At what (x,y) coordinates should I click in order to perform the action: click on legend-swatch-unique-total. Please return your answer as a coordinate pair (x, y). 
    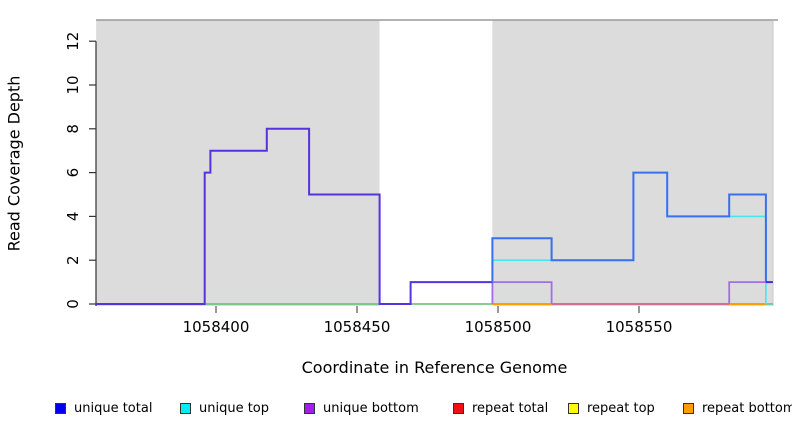
    Looking at the image, I should click on (60, 408).